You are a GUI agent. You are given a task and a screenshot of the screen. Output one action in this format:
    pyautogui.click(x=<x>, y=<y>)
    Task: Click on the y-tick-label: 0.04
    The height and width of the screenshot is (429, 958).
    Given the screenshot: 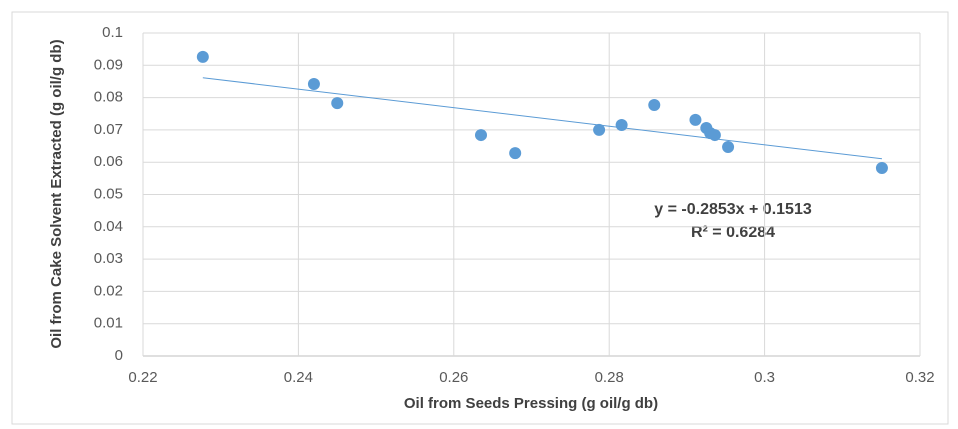 What is the action you would take?
    pyautogui.click(x=108, y=226)
    